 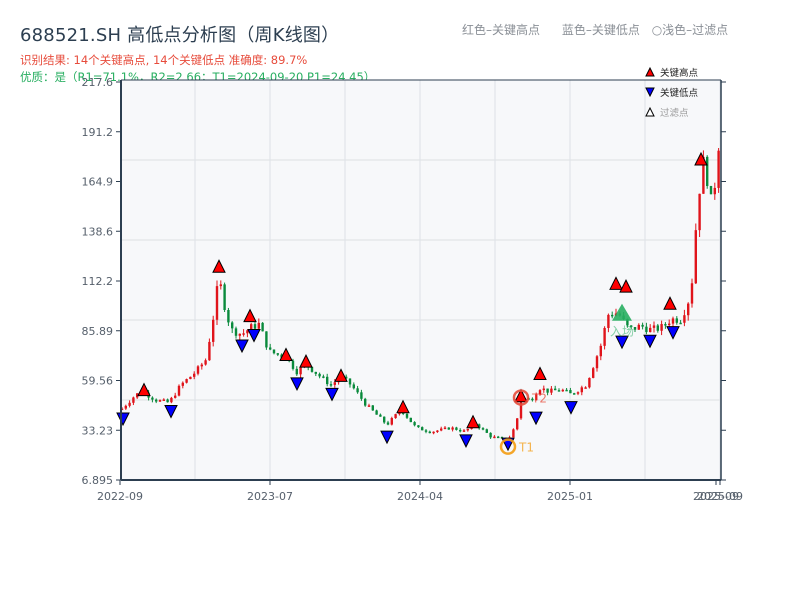 I want to click on legend-label: 关键低点, so click(x=679, y=93).